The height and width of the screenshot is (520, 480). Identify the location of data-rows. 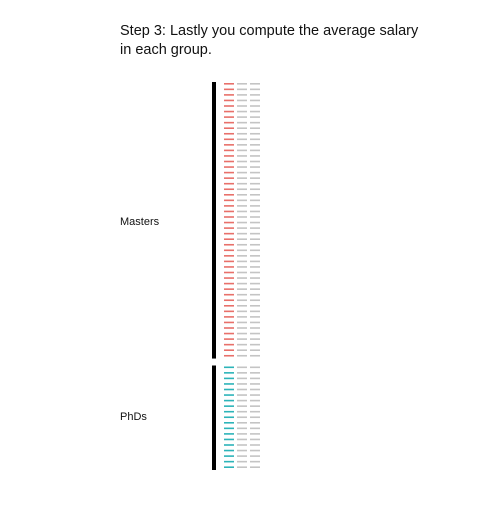
(242, 275).